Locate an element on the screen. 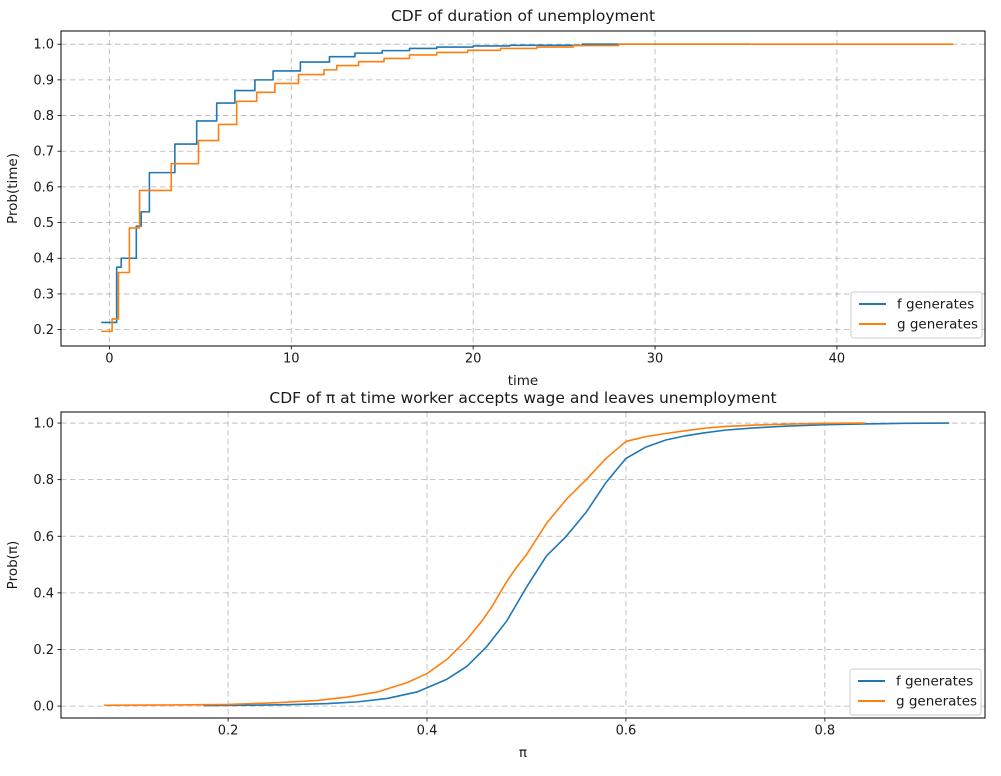 This screenshot has height=776, width=1001. x-tick-label: 0.8 is located at coordinates (825, 731).